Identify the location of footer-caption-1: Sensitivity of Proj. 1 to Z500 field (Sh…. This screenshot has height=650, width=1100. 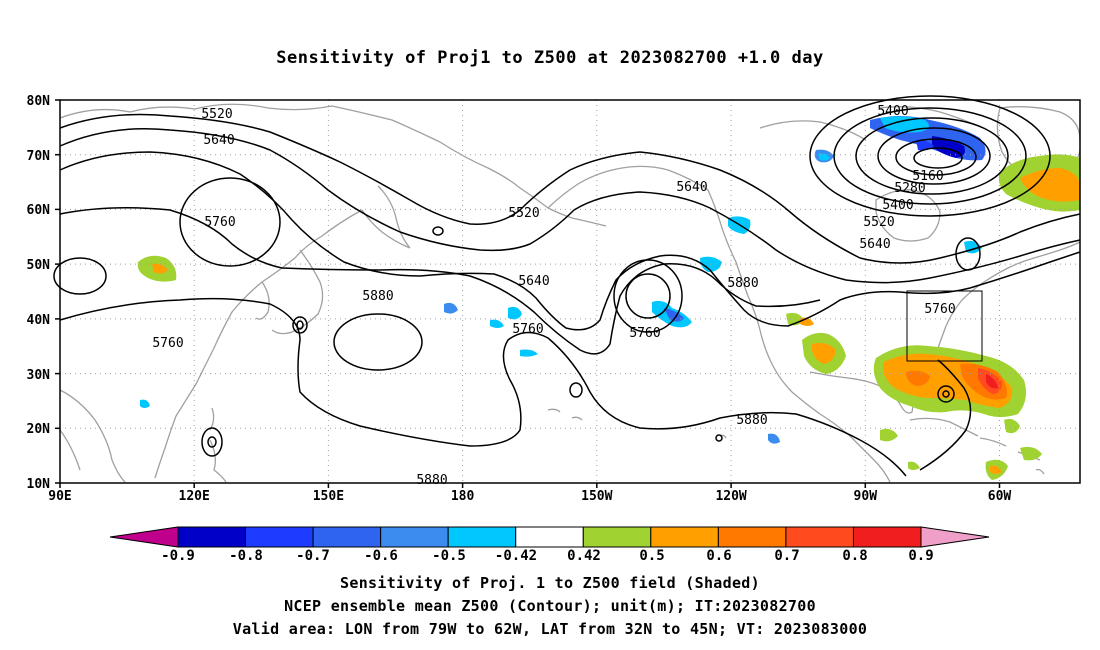
(550, 583).